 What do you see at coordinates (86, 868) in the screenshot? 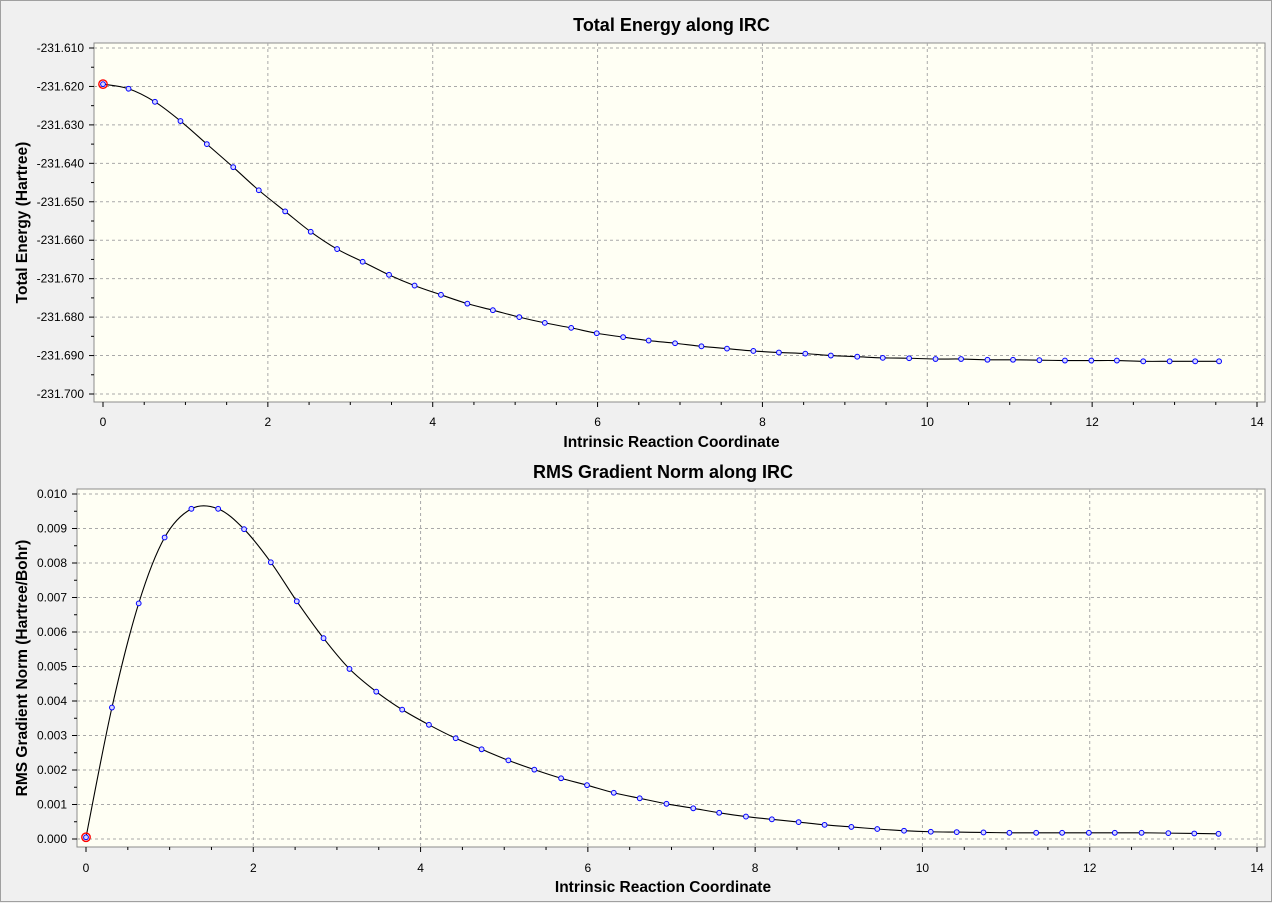
I see `chart2-x-tick-label: 0` at bounding box center [86, 868].